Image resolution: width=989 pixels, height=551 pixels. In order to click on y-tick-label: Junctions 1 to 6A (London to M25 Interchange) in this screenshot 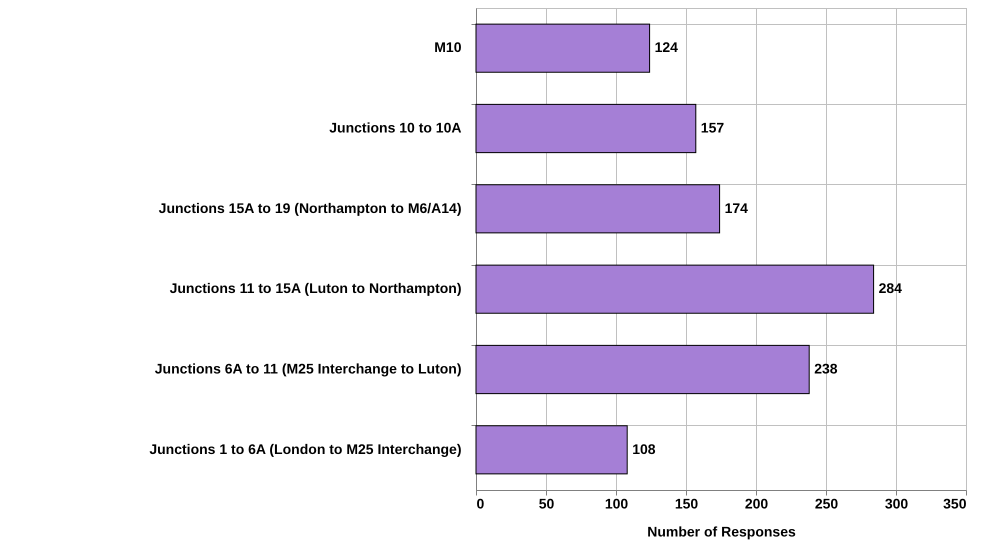, I will do `click(305, 448)`.